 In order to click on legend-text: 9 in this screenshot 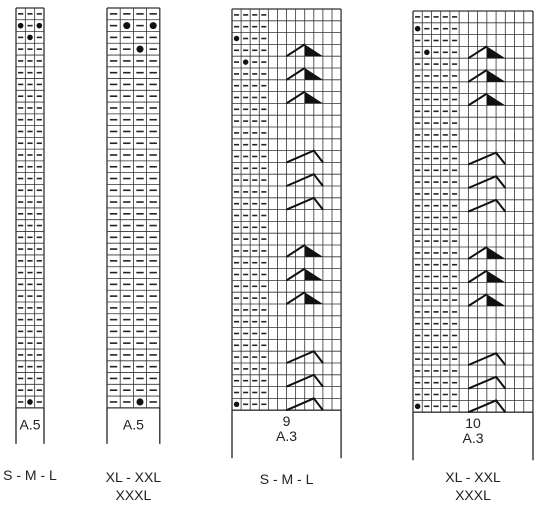, I will do `click(287, 421)`.